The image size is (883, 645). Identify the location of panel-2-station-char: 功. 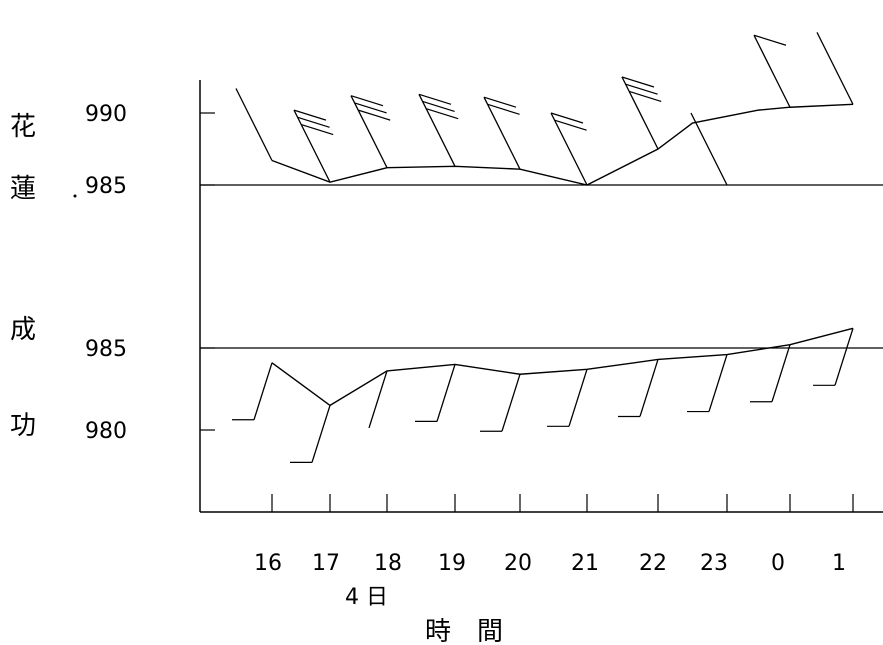
(23, 426).